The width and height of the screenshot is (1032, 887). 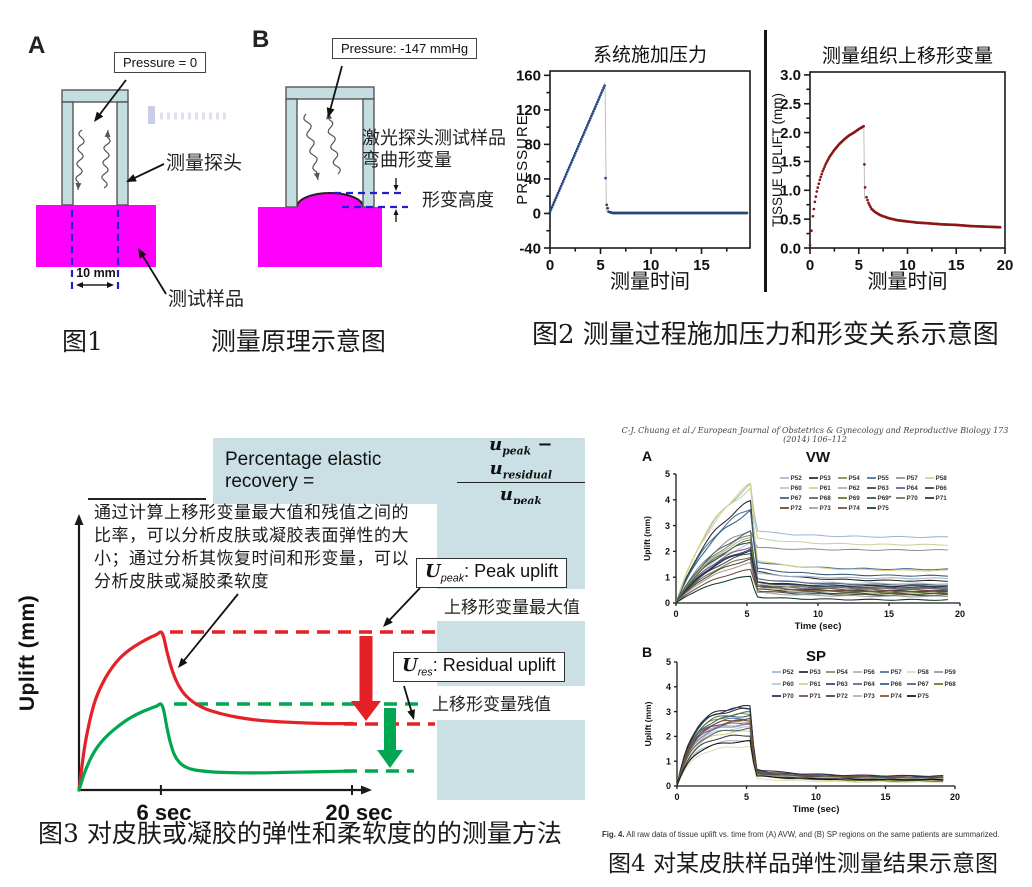 What do you see at coordinates (650, 55) in the screenshot?
I see `svg-text: 系统施加压力` at bounding box center [650, 55].